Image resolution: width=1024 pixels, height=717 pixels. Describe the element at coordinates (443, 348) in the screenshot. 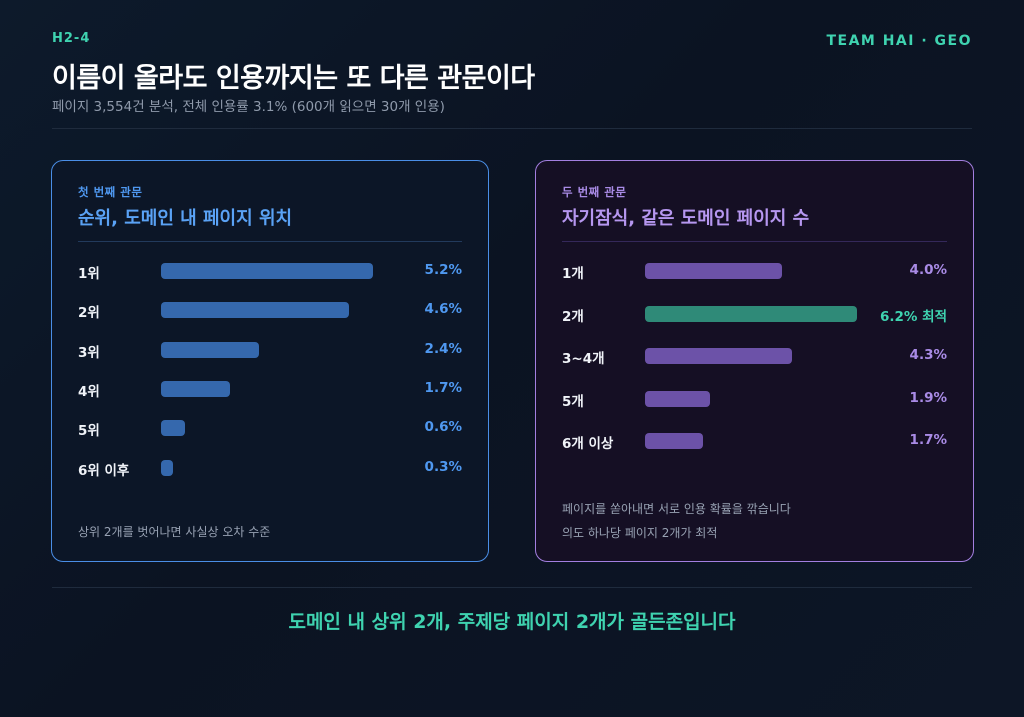

I see `rank-value-label: 2.4%` at that location.